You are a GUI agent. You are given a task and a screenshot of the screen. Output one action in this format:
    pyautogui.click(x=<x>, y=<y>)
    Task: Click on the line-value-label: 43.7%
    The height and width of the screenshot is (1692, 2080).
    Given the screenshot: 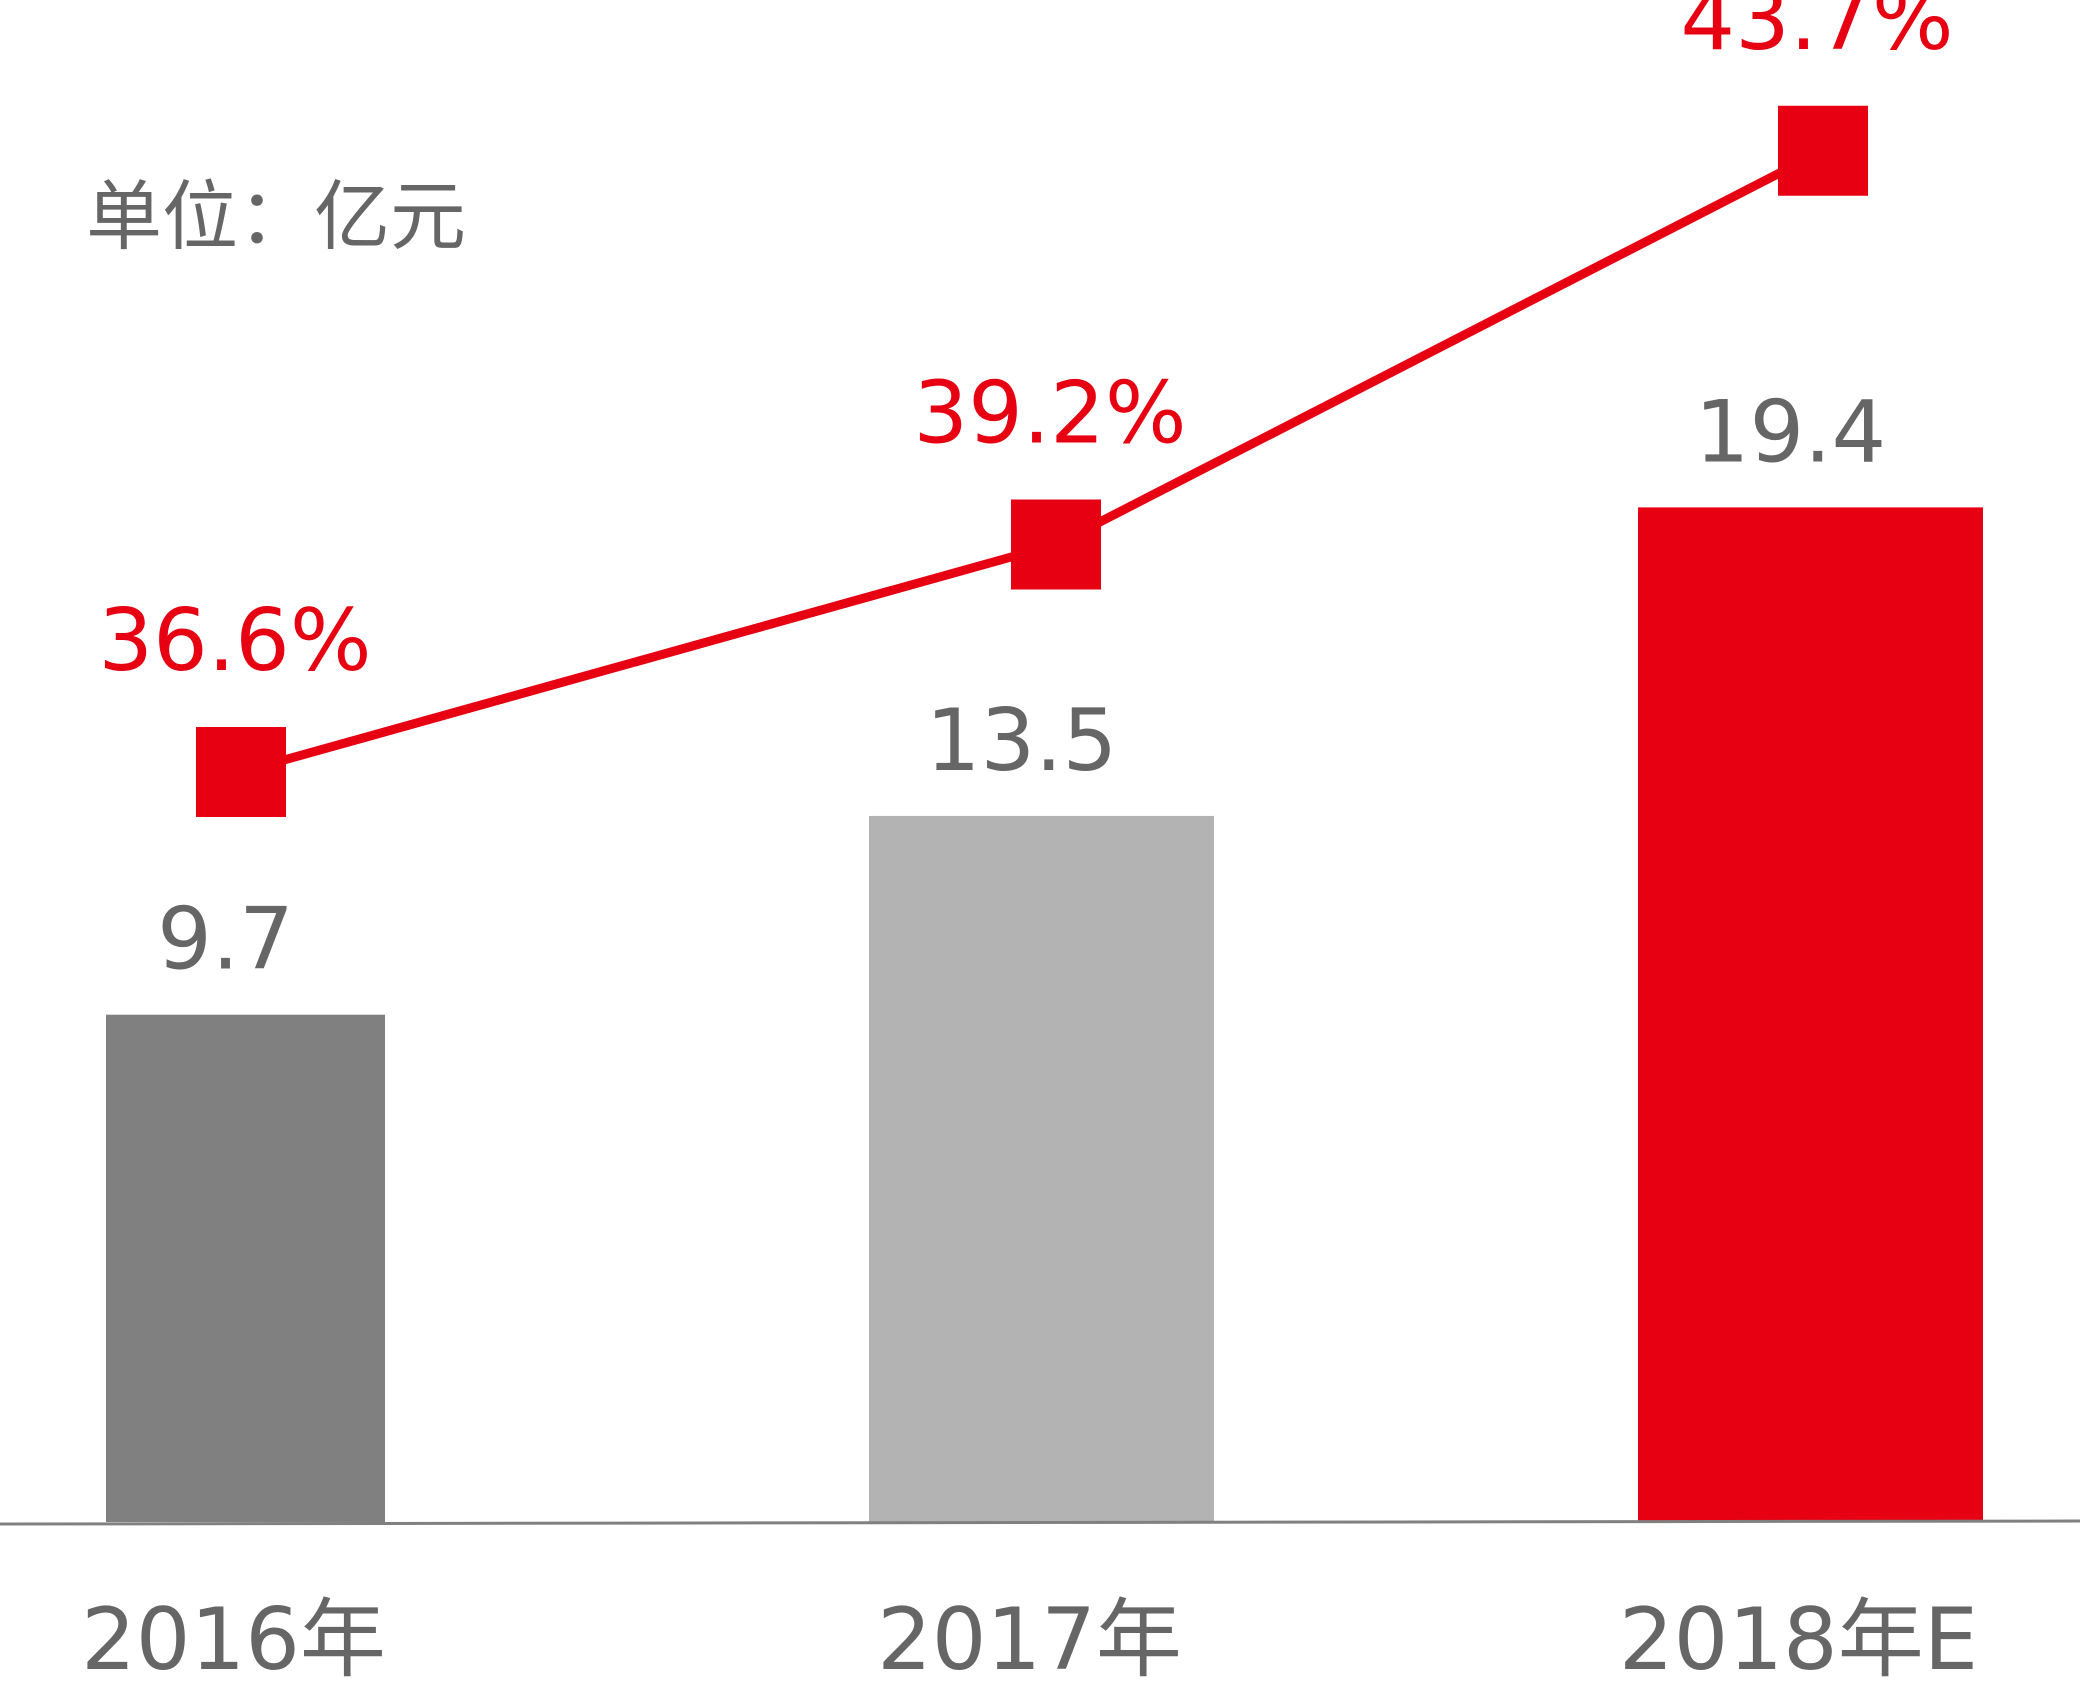 What is the action you would take?
    pyautogui.click(x=1816, y=35)
    